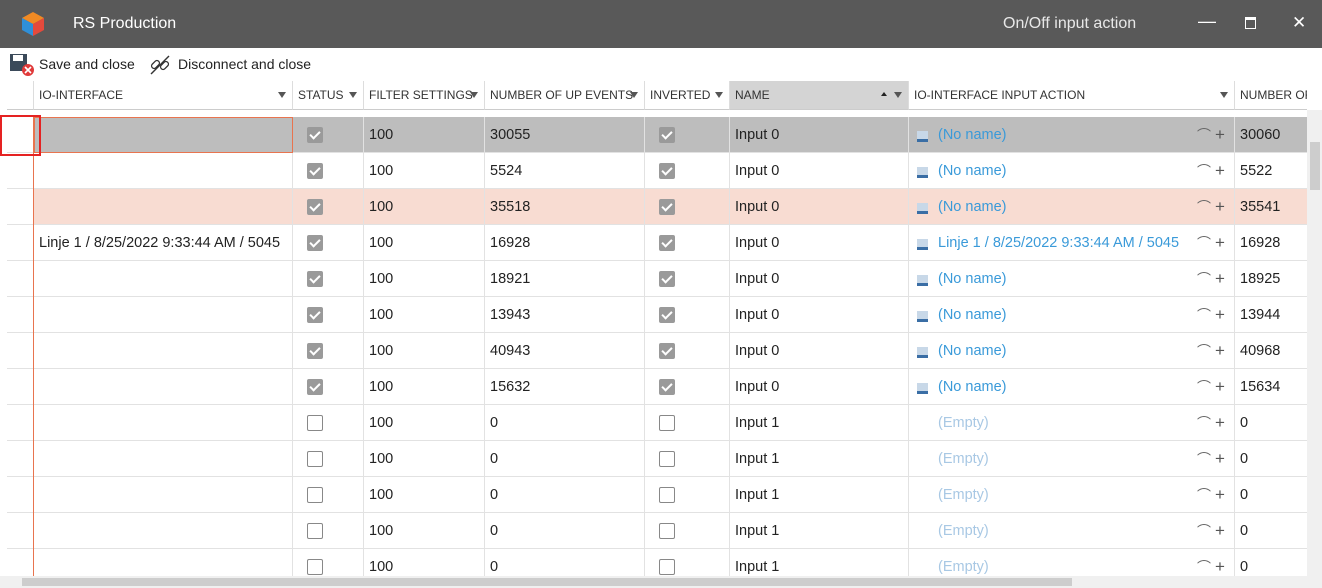  Describe the element at coordinates (687, 95) in the screenshot. I see `column-header: INVERTED` at that location.